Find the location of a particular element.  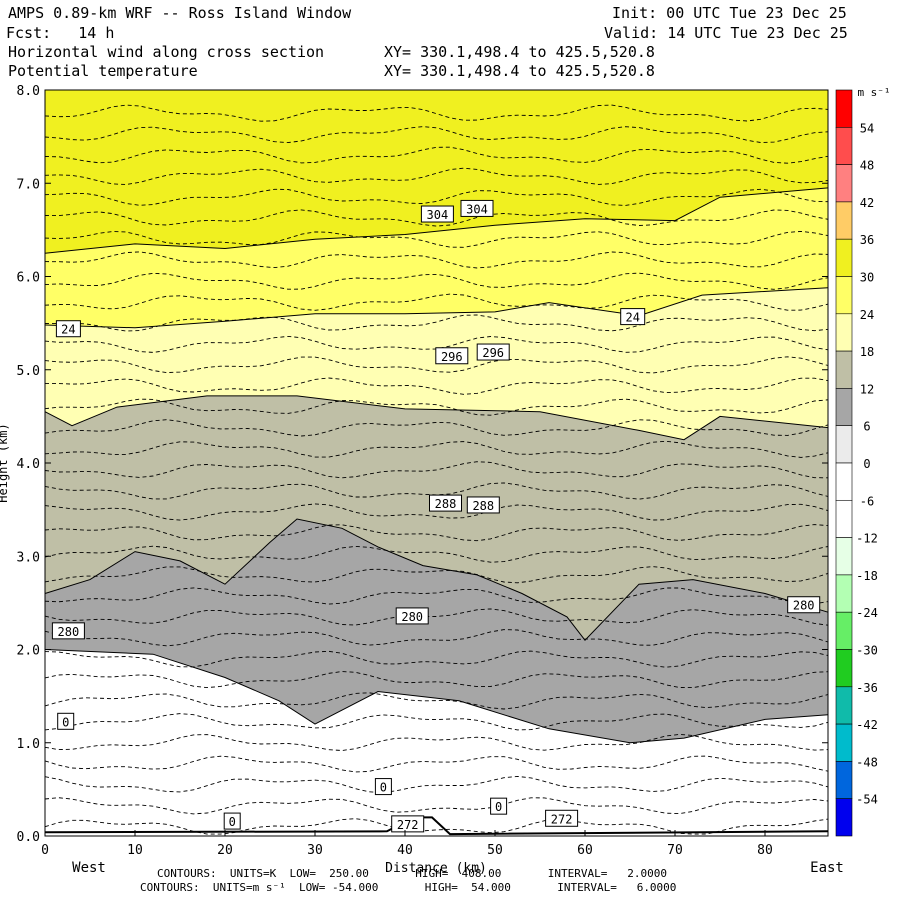

wind-label-6: 0 is located at coordinates (65, 722).